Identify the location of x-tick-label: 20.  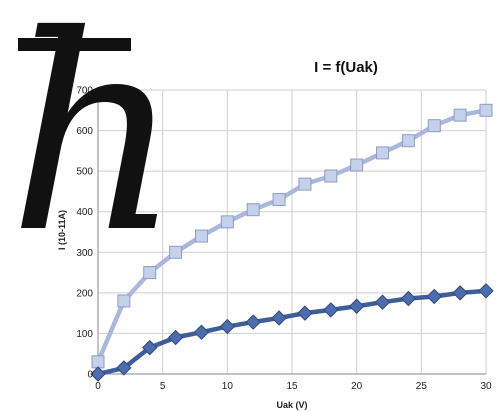
(357, 386).